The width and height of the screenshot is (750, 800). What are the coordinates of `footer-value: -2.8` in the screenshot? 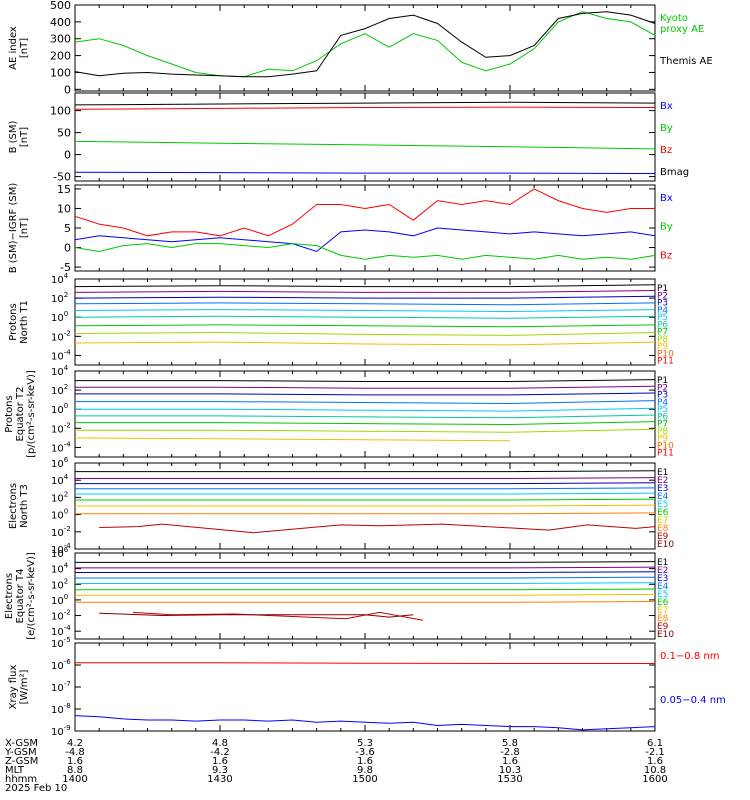 It's located at (510, 752).